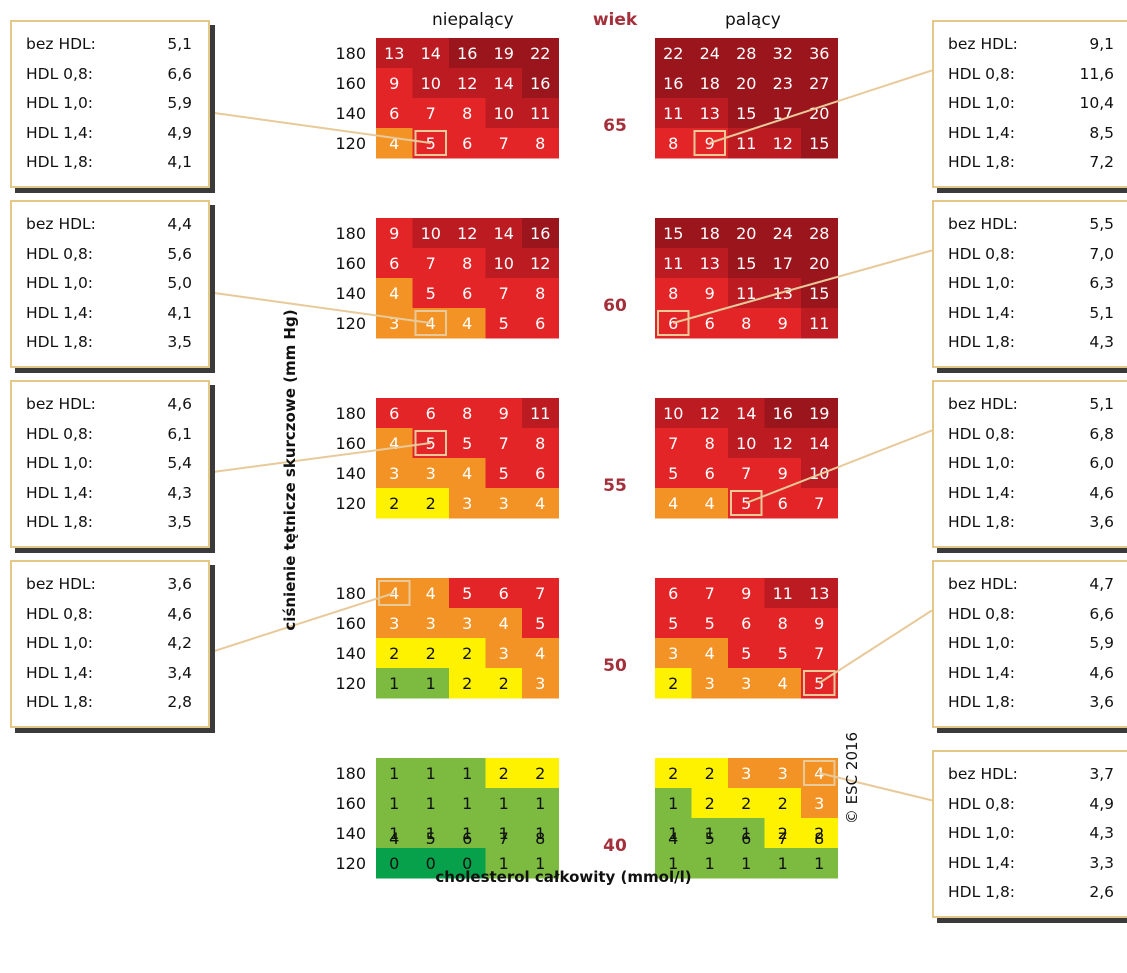  Describe the element at coordinates (673, 838) in the screenshot. I see `cholesterol-tick: 4` at that location.